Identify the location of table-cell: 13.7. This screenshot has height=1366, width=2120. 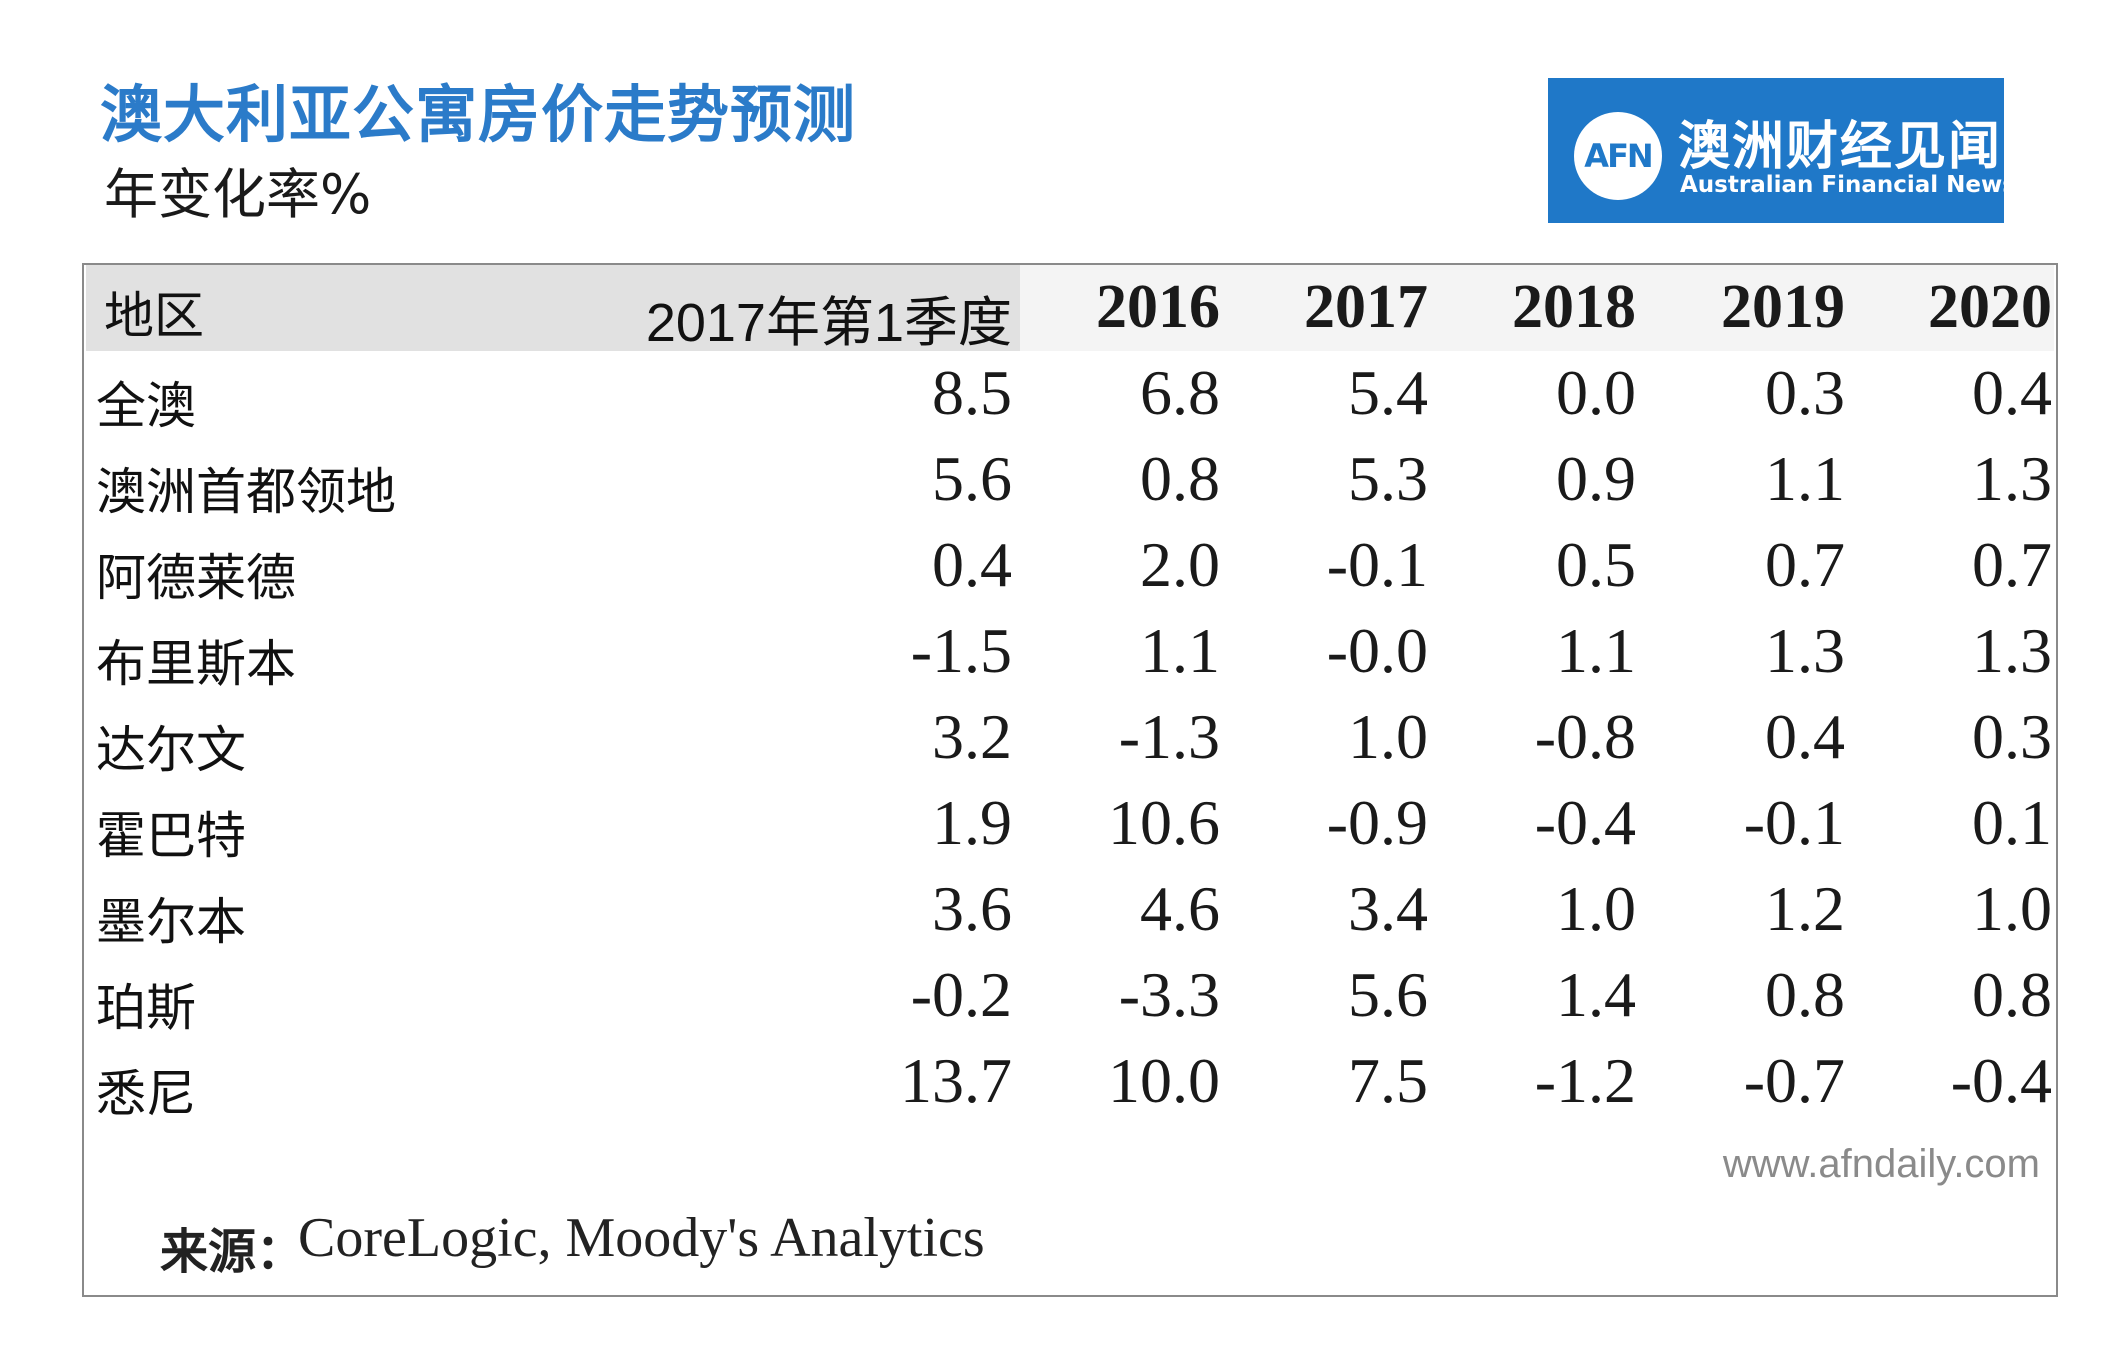
(956, 1080).